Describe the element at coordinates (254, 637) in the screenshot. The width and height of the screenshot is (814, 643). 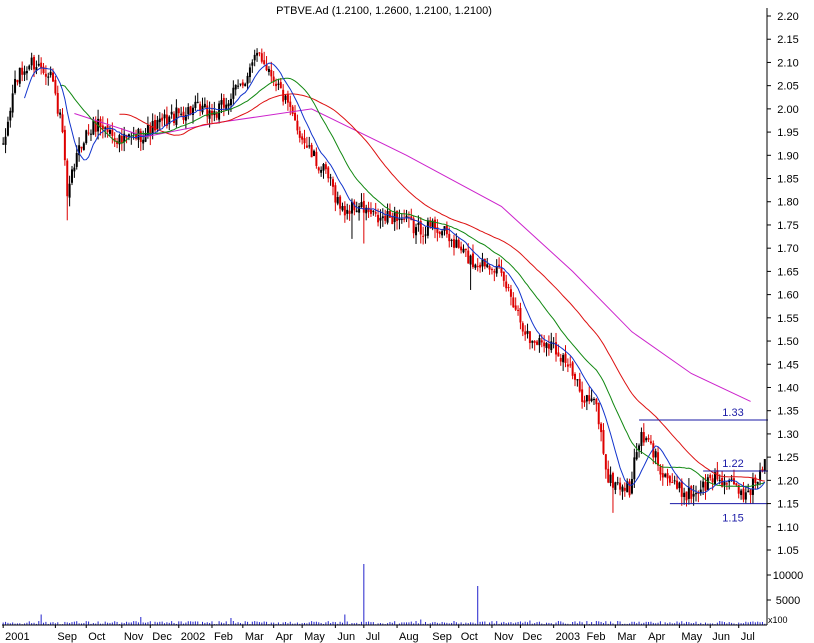
I see `x-tick-label: Mar` at that location.